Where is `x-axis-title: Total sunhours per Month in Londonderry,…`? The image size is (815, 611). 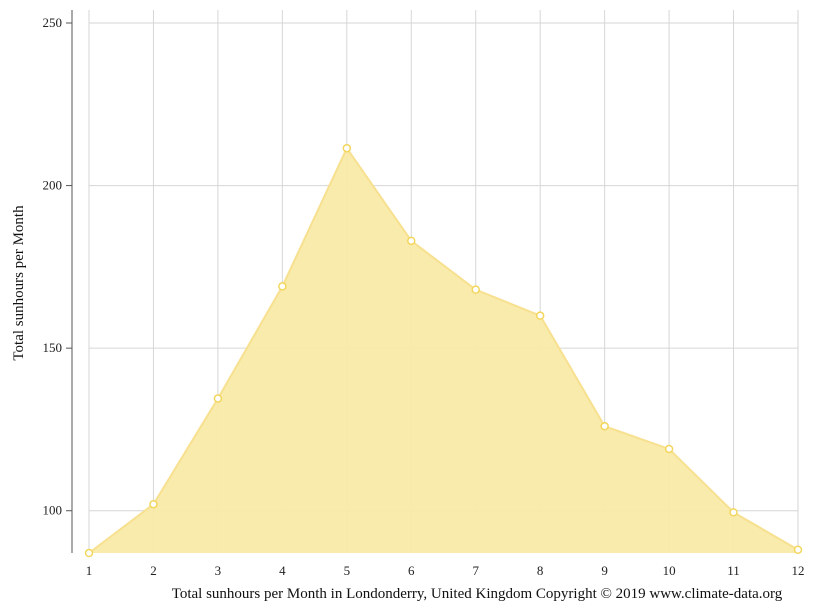 x-axis-title: Total sunhours per Month in Londonderry,… is located at coordinates (477, 594).